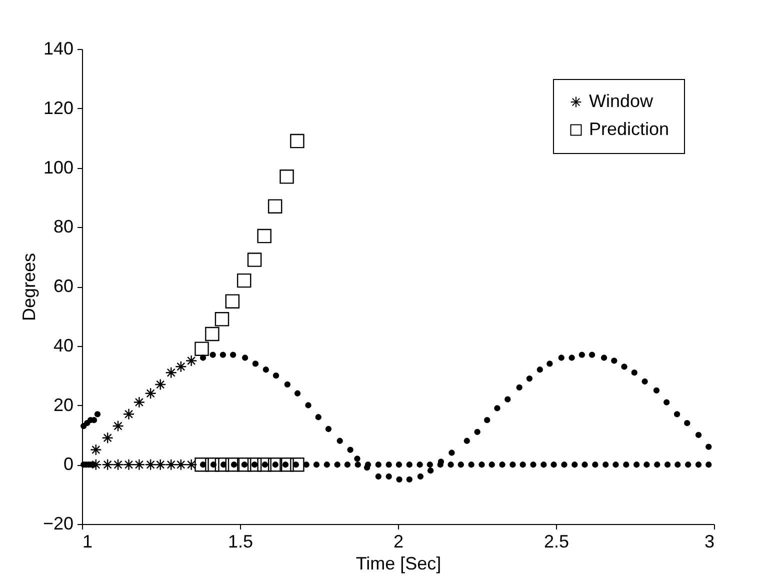 The width and height of the screenshot is (770, 583). I want to click on y-tick-label: 0, so click(68, 464).